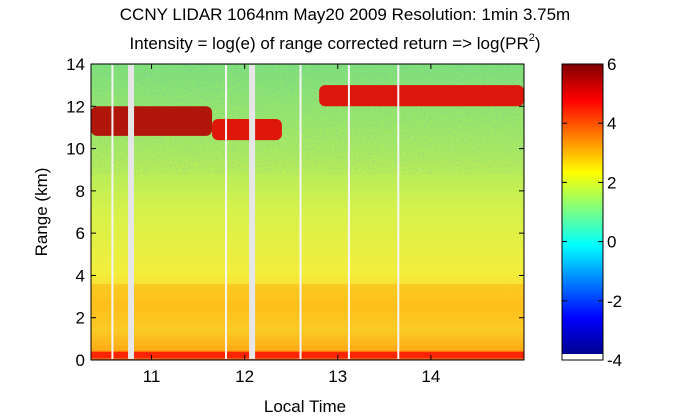 This screenshot has width=700, height=420. What do you see at coordinates (80, 191) in the screenshot?
I see `y-tick-label: 8` at bounding box center [80, 191].